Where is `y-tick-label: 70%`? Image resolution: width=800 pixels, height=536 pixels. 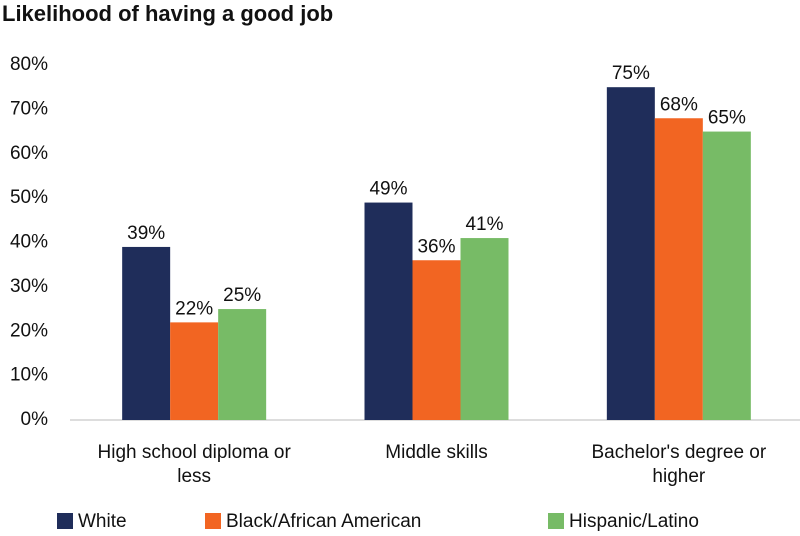 y-tick-label: 70% is located at coordinates (29, 108).